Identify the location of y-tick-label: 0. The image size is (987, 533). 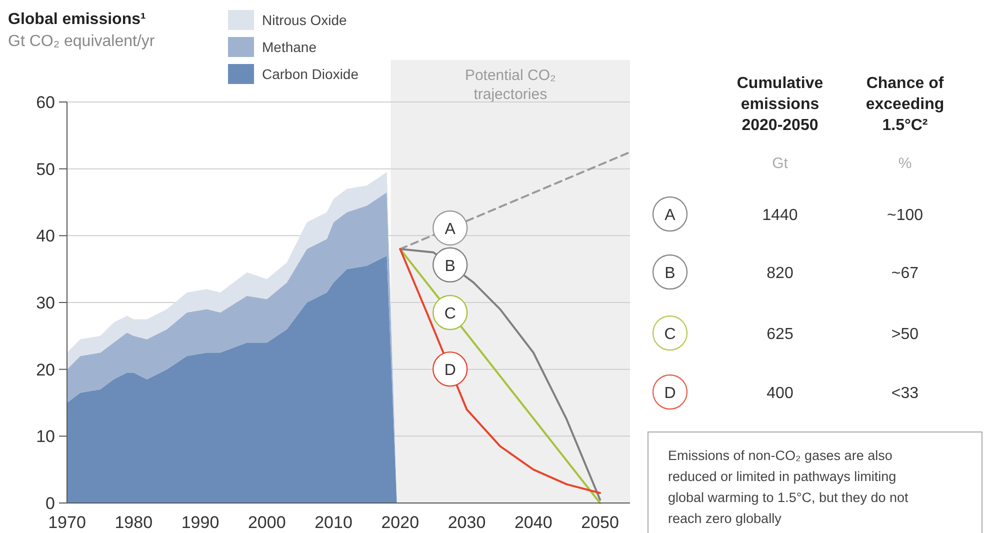
(50, 503).